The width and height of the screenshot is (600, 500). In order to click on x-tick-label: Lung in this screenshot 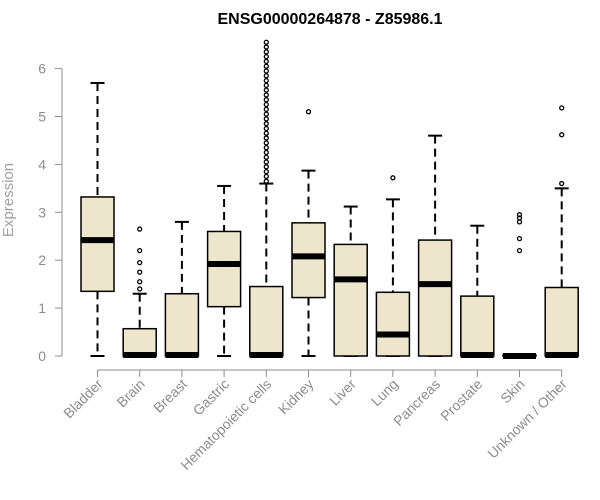, I will do `click(384, 392)`.